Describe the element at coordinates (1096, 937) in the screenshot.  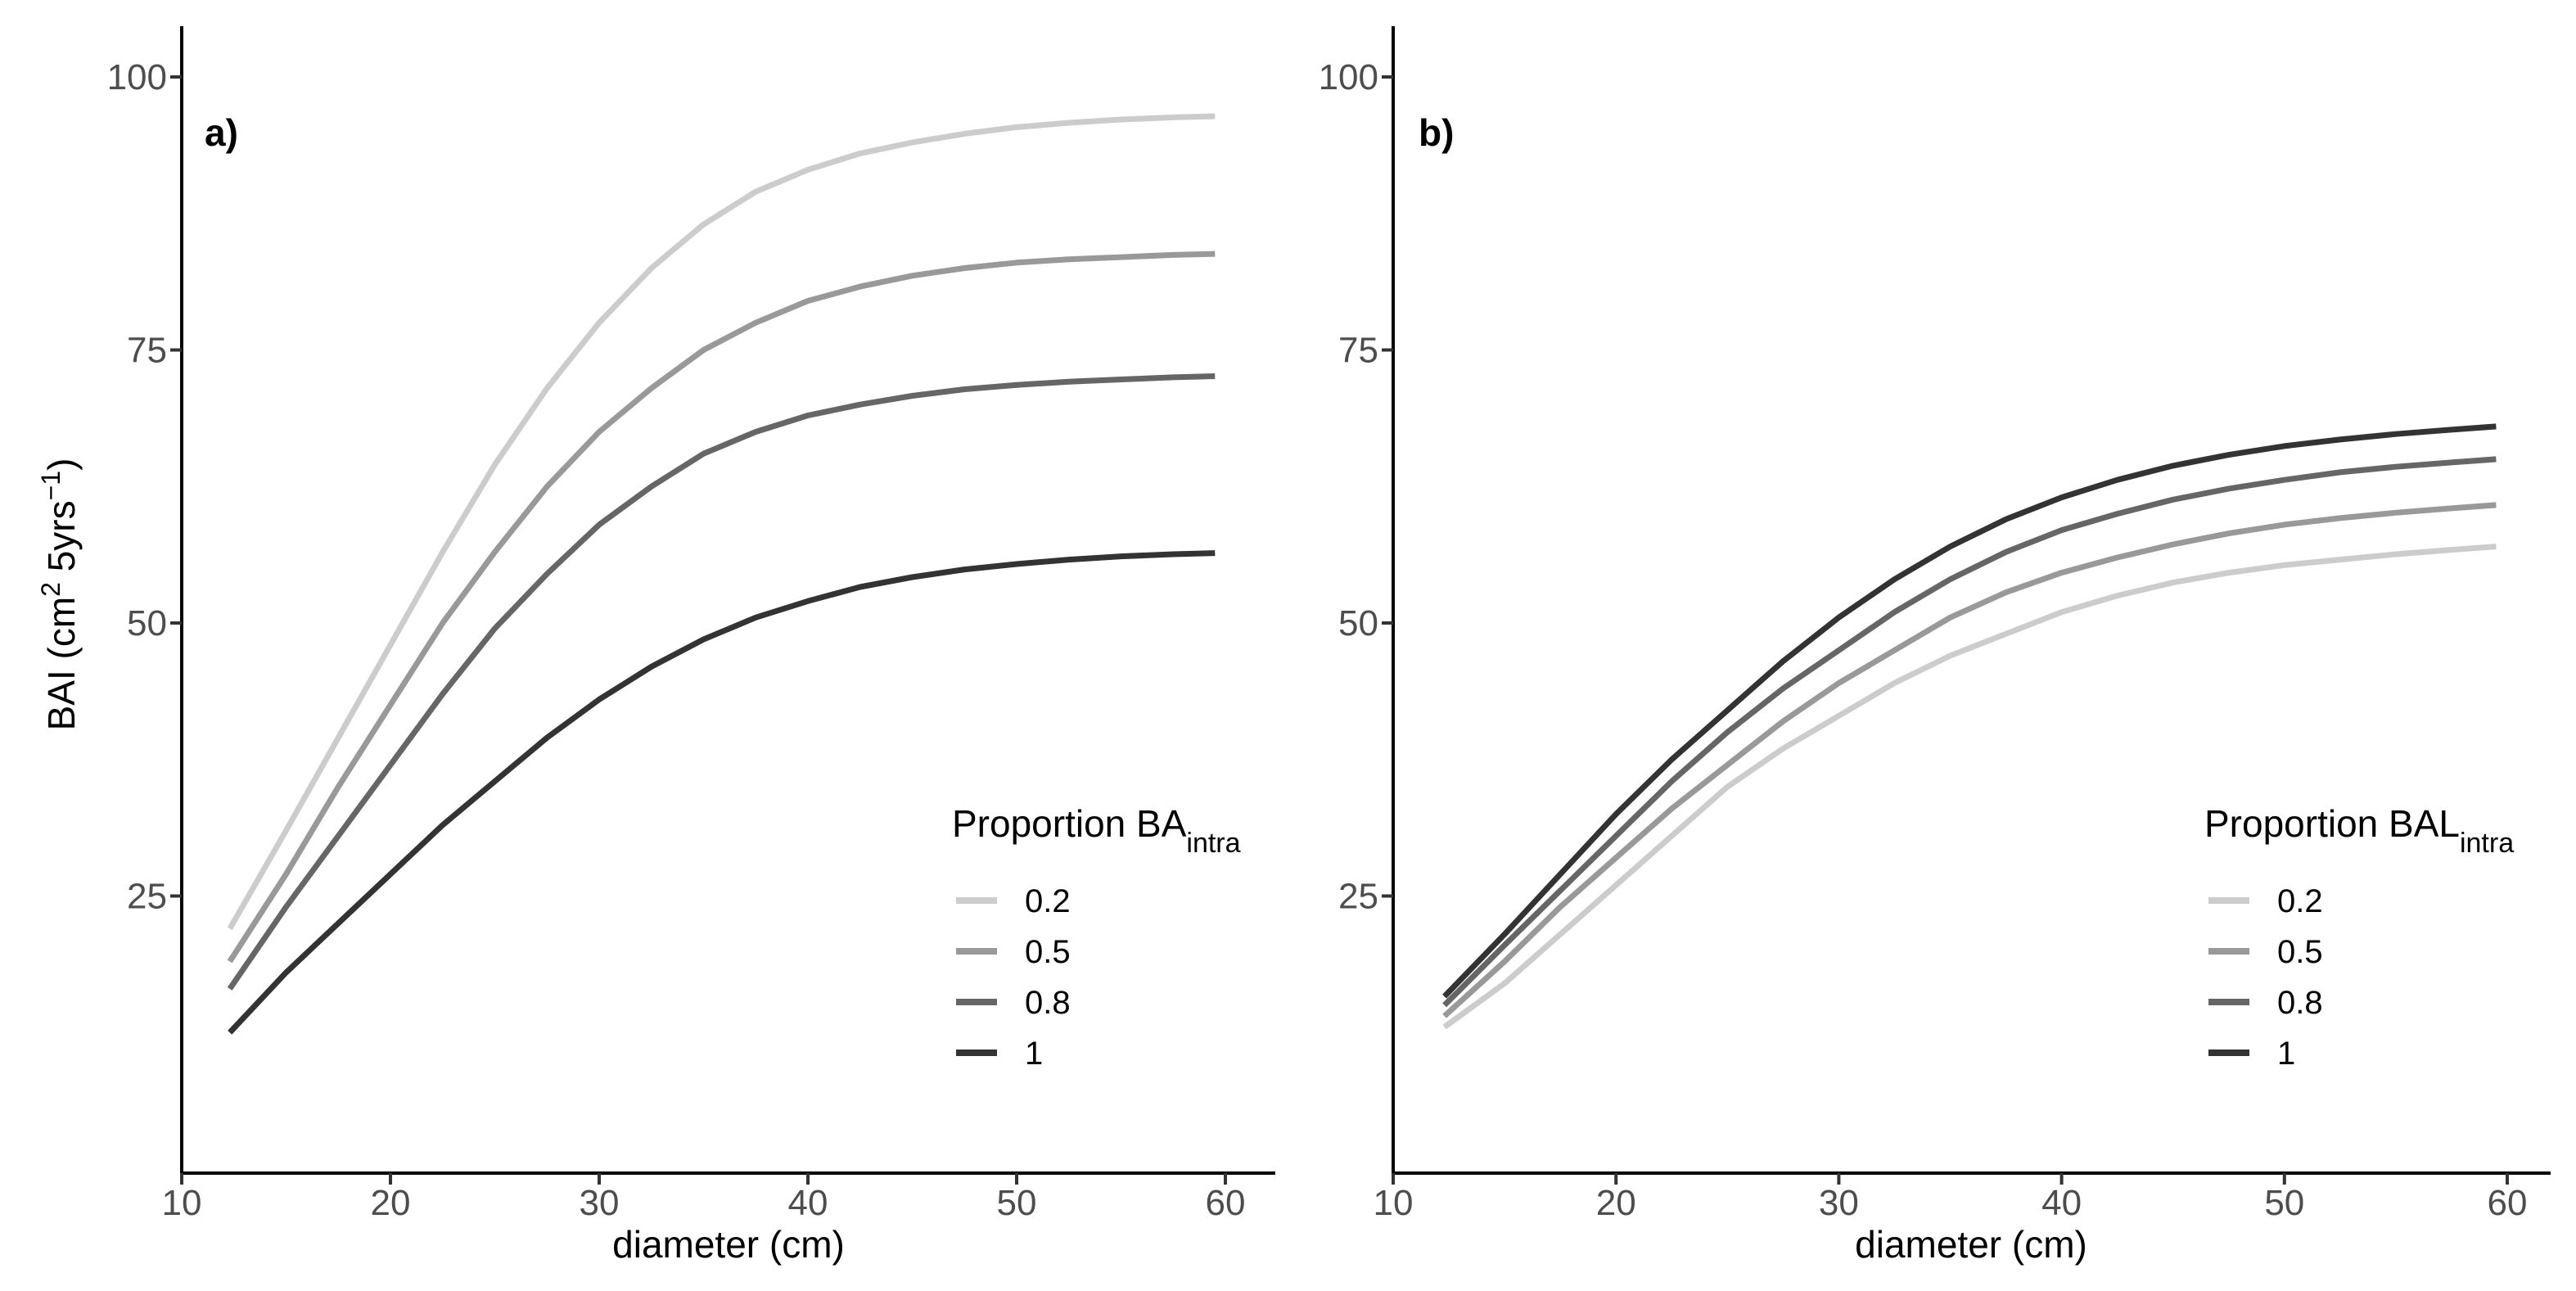
I see `panel-a-legend: Proportion BAintra 0.2 0.5 0.8 1` at that location.